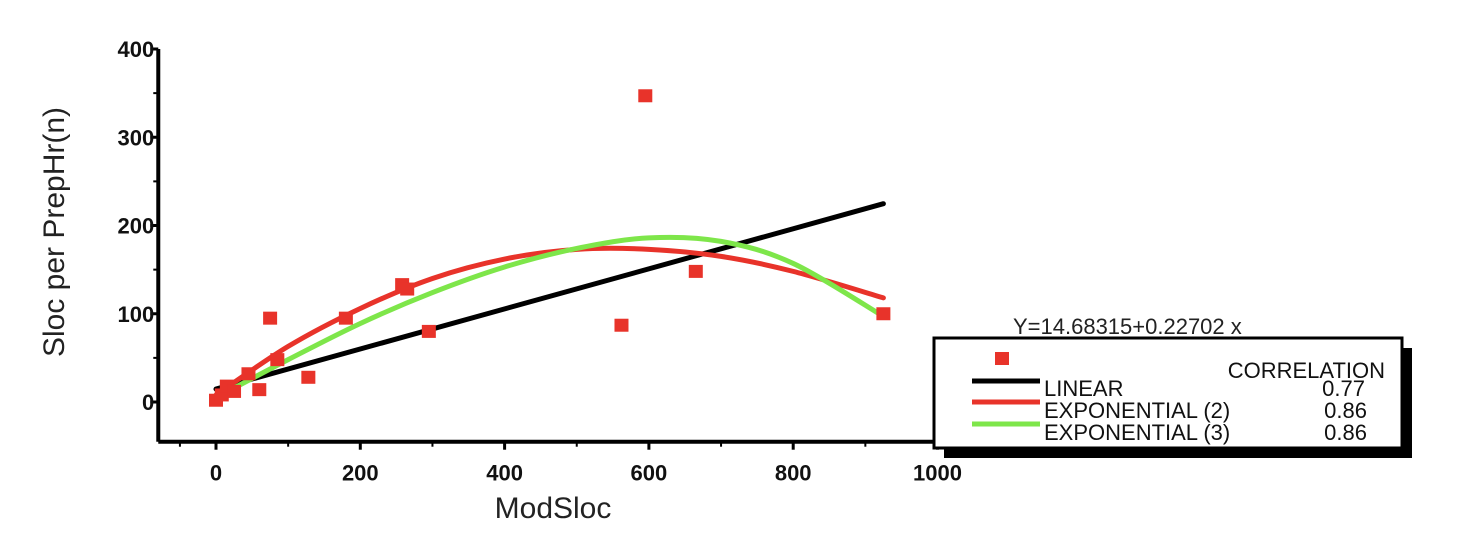 This screenshot has width=1458, height=544. What do you see at coordinates (504, 473) in the screenshot?
I see `x-tick-label: 400` at bounding box center [504, 473].